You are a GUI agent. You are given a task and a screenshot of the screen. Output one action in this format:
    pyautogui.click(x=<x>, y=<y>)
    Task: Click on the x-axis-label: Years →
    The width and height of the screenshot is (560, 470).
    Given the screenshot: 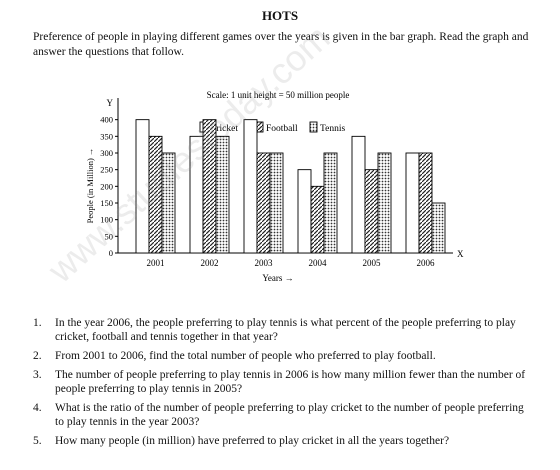 What is the action you would take?
    pyautogui.click(x=277, y=278)
    